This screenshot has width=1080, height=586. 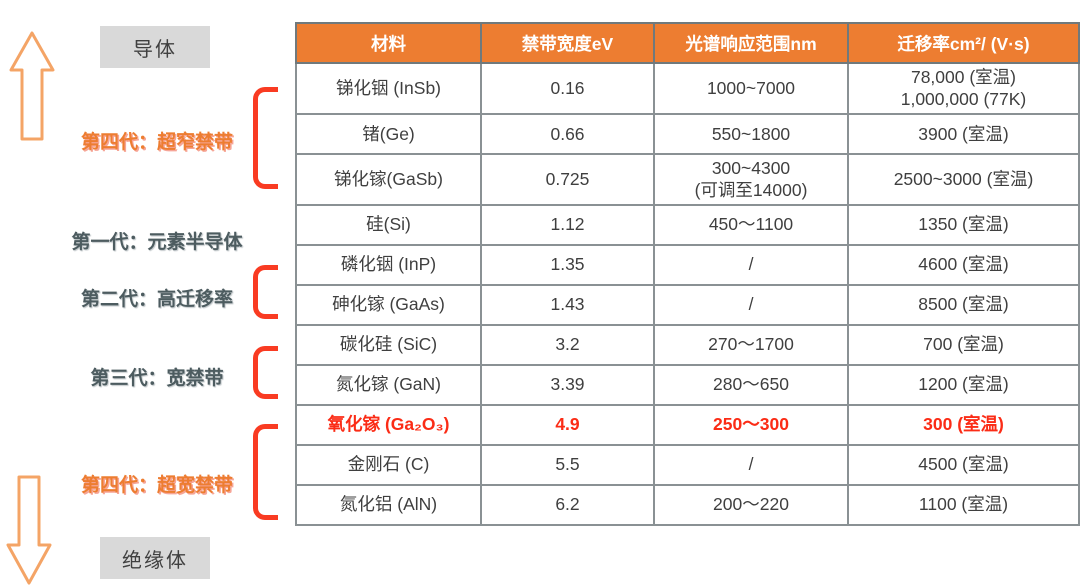 I want to click on cell-line: 280～650, so click(x=751, y=384).